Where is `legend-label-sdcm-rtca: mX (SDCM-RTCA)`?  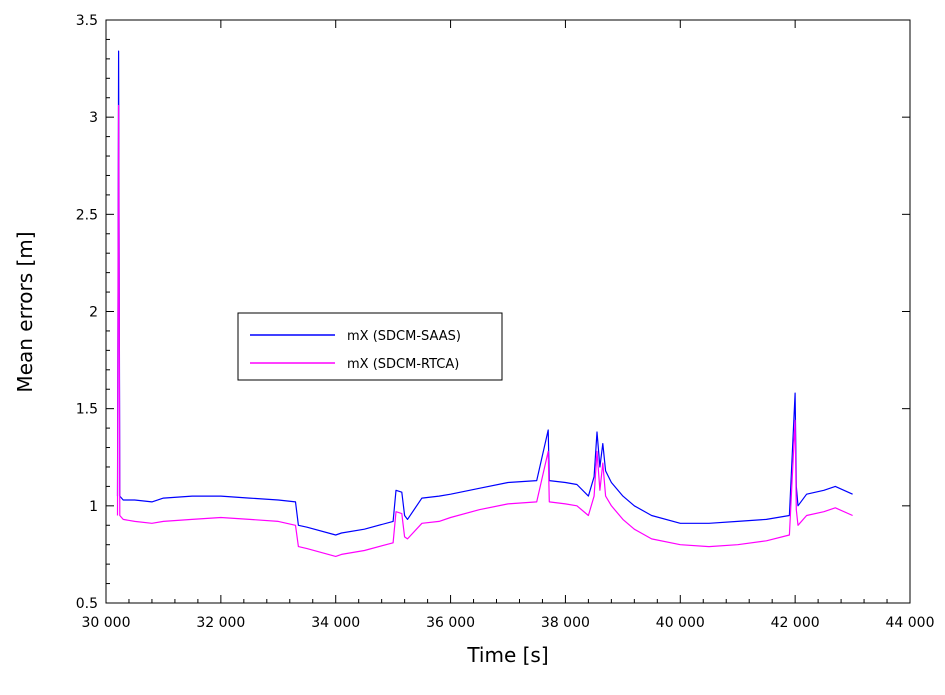 legend-label-sdcm-rtca: mX (SDCM-RTCA) is located at coordinates (403, 364).